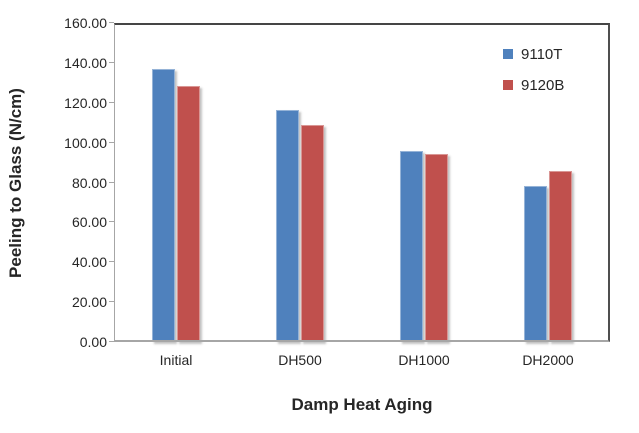  What do you see at coordinates (424, 360) in the screenshot?
I see `x-tick-label-DH1000: DH1000` at bounding box center [424, 360].